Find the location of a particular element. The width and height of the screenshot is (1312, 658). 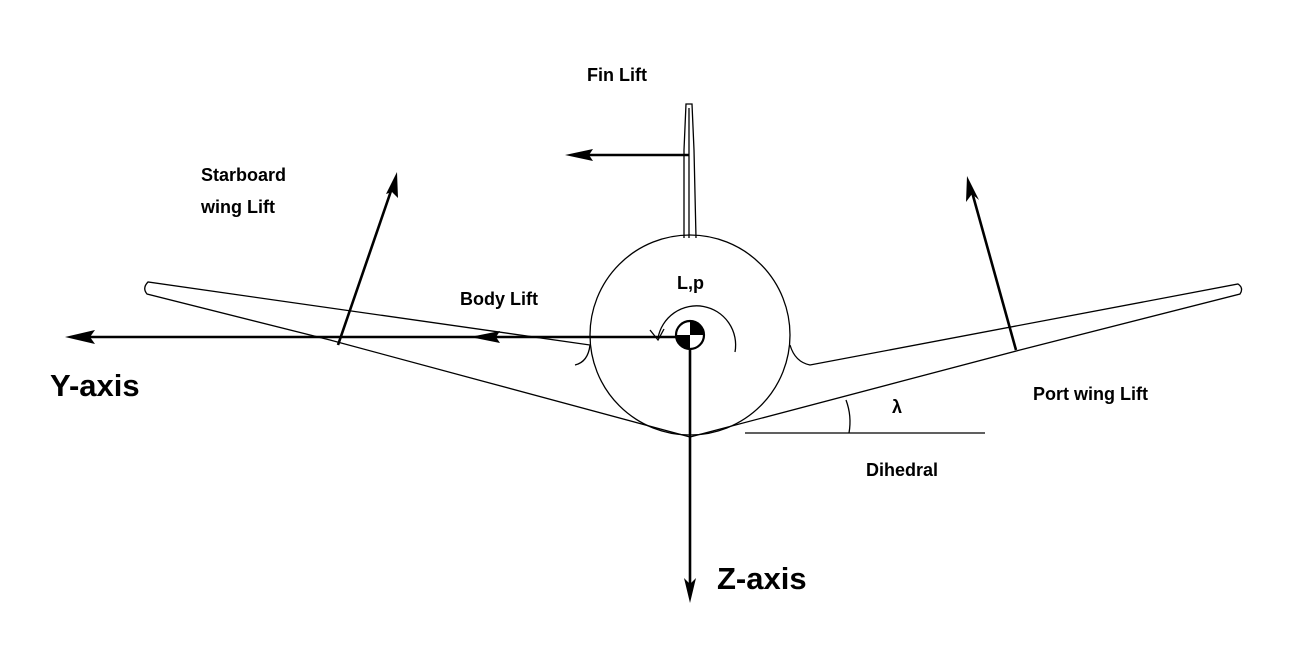

port-lift-line is located at coordinates (994, 271).